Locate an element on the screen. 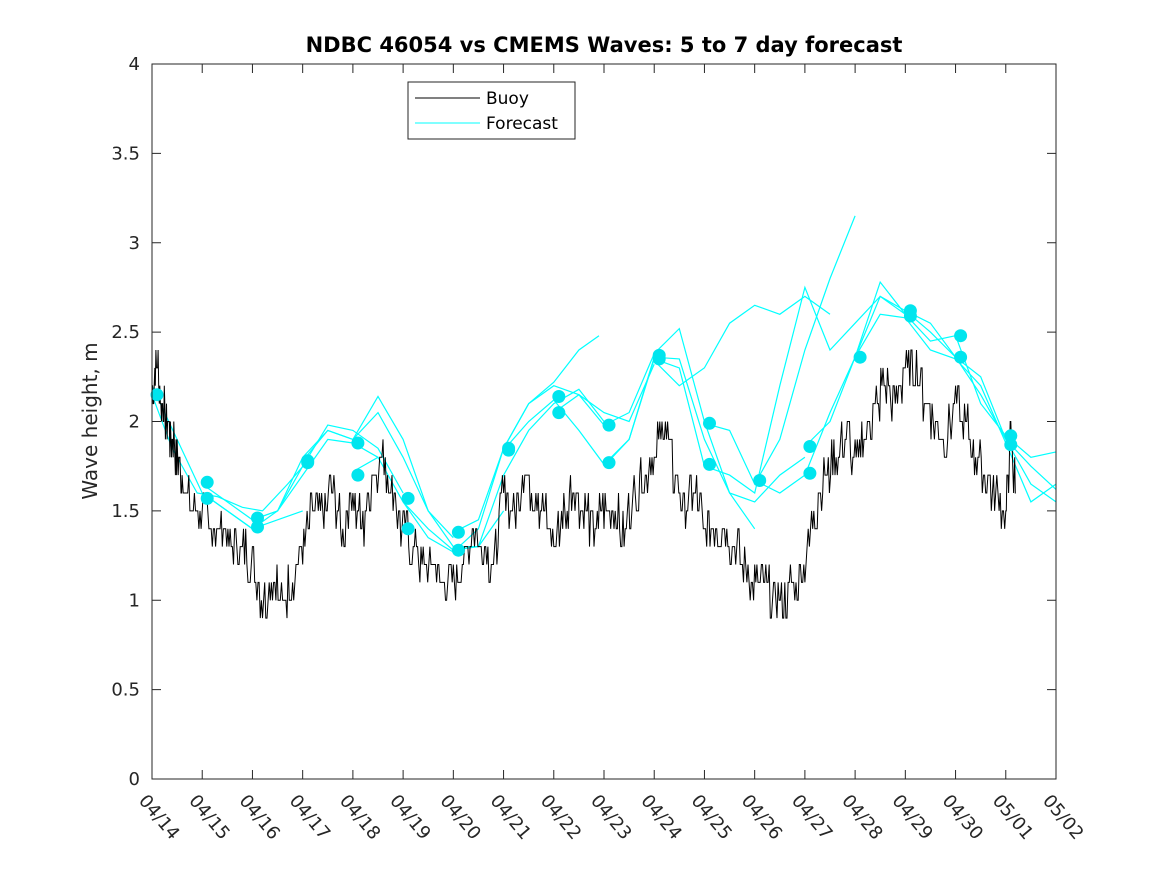  y-tick-label: 0.5 is located at coordinates (125, 690).